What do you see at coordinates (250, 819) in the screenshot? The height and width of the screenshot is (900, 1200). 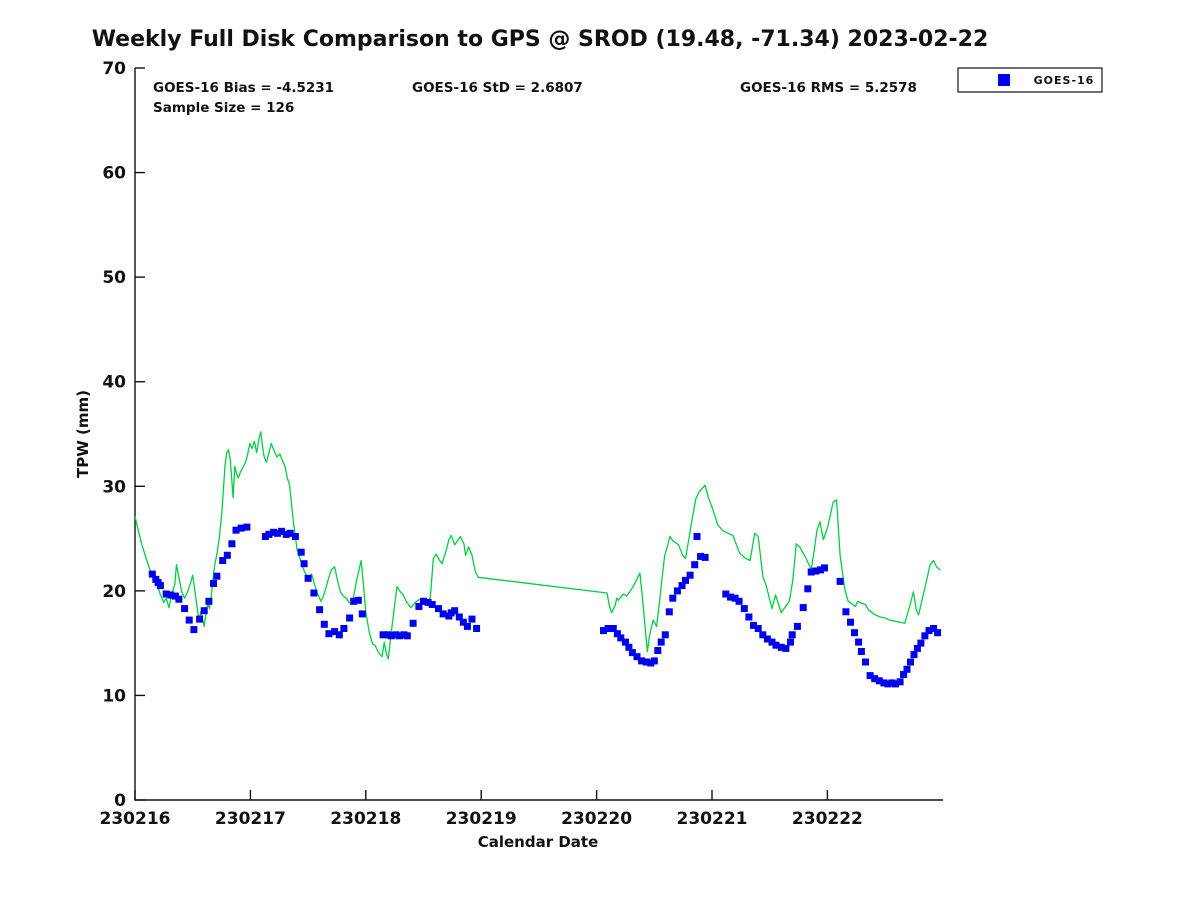 I see `x-tick-label: 230217` at bounding box center [250, 819].